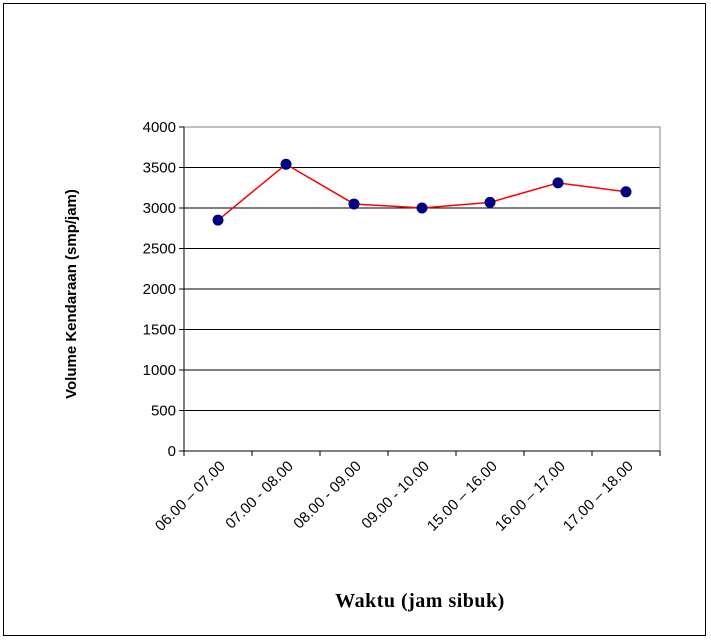 The image size is (711, 641). What do you see at coordinates (395, 495) in the screenshot?
I see `x-tick-label: 09.00 - 10.00` at bounding box center [395, 495].